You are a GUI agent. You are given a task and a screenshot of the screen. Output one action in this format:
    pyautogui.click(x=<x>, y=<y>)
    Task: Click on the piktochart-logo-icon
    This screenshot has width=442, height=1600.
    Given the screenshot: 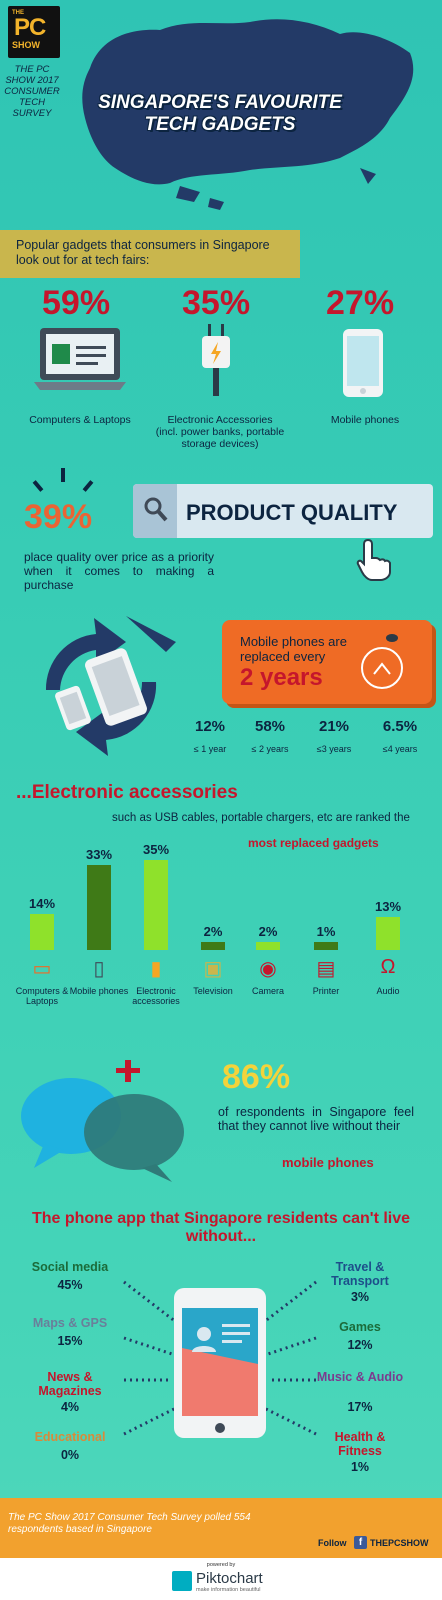 What is the action you would take?
    pyautogui.click(x=182, y=1581)
    